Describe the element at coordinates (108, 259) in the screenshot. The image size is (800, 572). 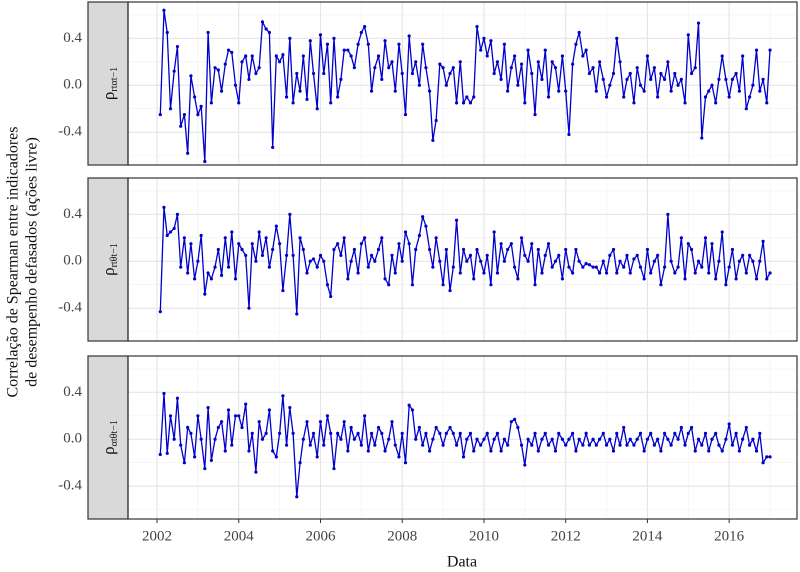
I see `facet-strip` at that location.